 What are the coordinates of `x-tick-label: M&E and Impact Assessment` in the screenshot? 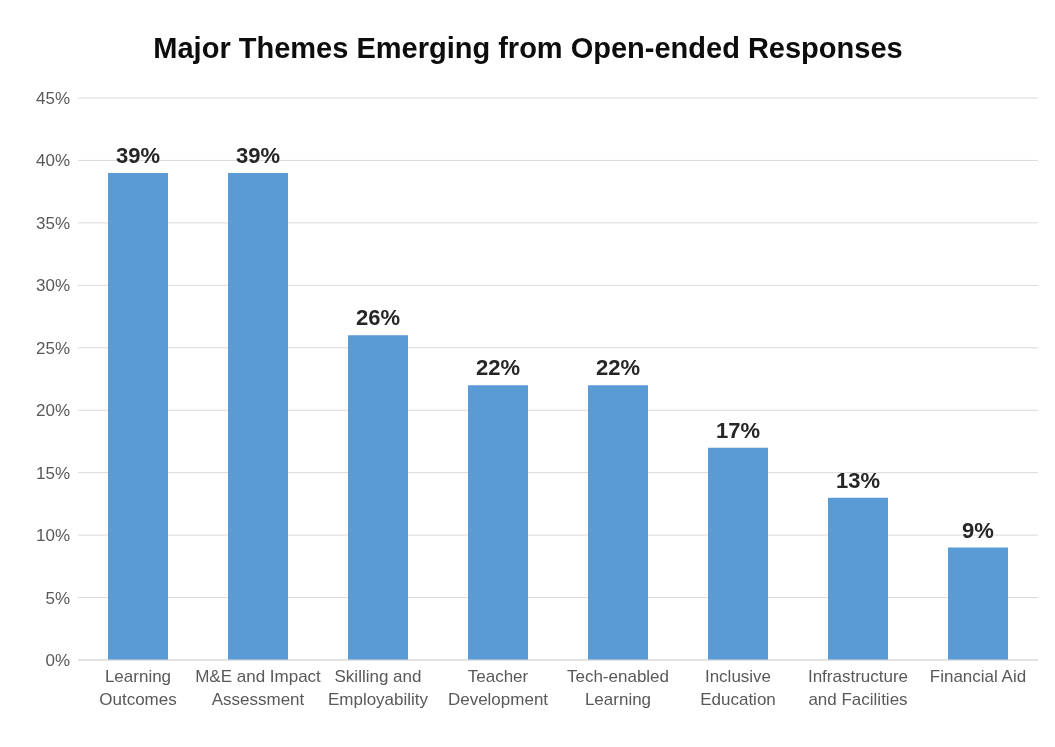 It's located at (258, 688).